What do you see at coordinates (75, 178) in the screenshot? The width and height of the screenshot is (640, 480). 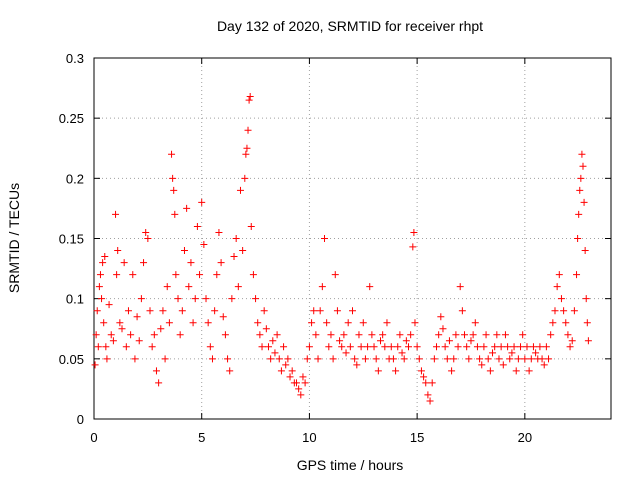 I see `y-tick-label: 0.2` at bounding box center [75, 178].